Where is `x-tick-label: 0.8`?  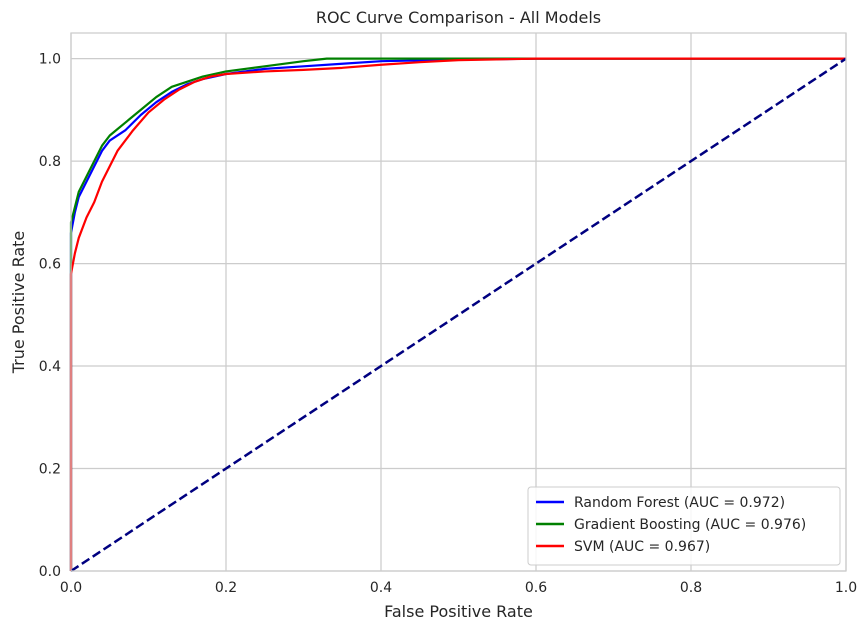 x-tick-label: 0.8 is located at coordinates (691, 588).